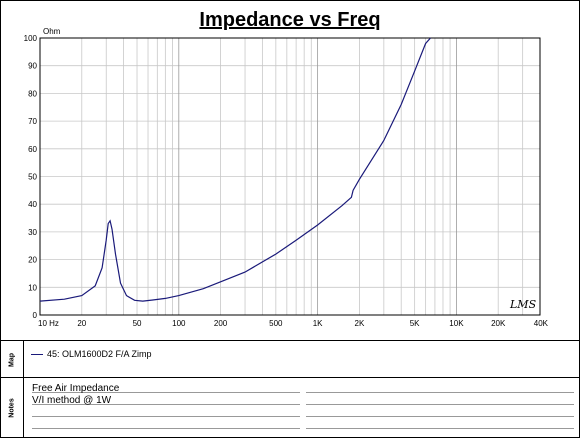  I want to click on y-tick-label: 50, so click(32, 177).